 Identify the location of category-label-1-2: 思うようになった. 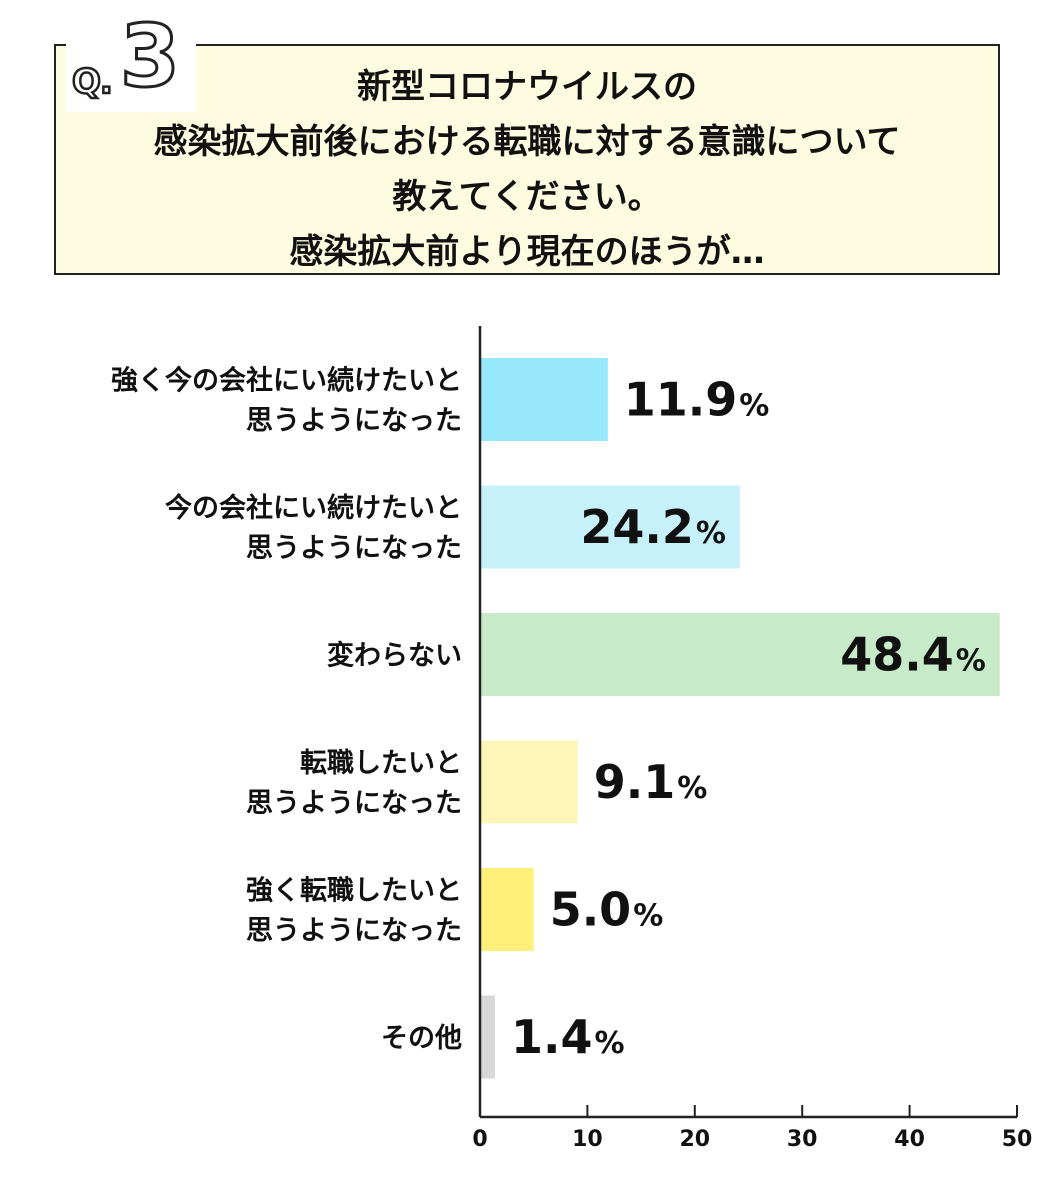
(354, 421).